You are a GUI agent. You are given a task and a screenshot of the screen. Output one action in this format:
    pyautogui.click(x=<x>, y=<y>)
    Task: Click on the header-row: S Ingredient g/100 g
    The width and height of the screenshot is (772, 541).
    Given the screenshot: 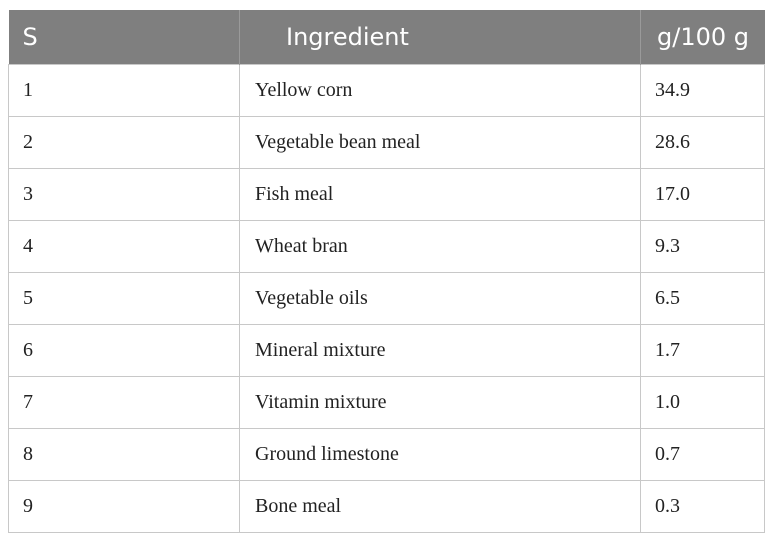 What is the action you would take?
    pyautogui.click(x=386, y=37)
    